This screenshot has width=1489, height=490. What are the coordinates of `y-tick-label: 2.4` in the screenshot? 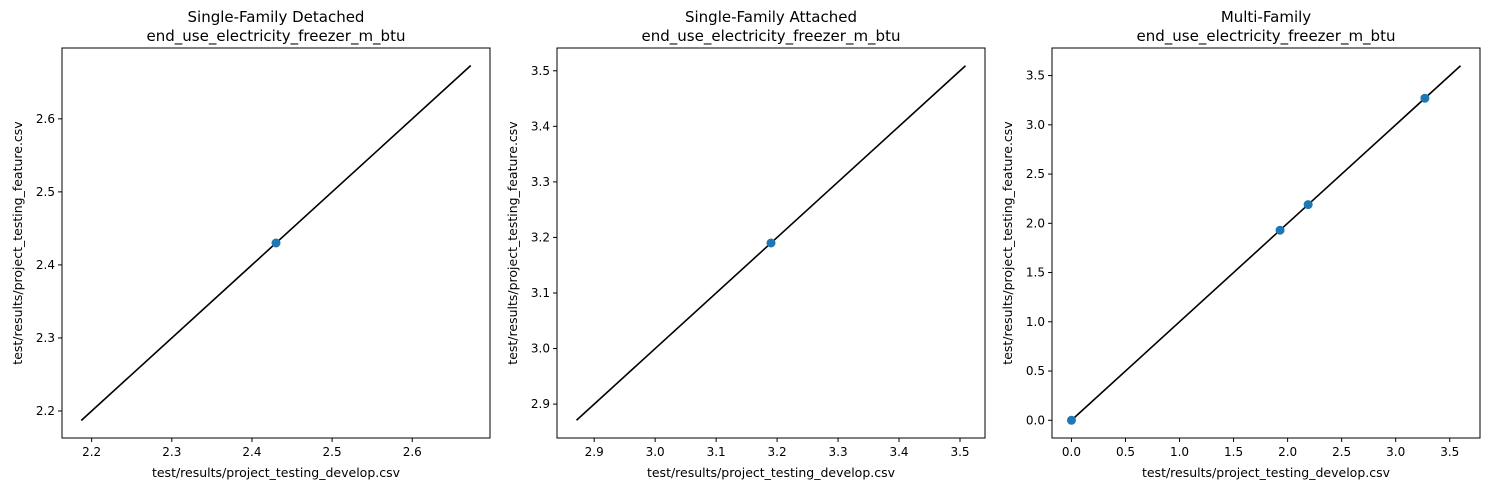 It's located at (45, 265).